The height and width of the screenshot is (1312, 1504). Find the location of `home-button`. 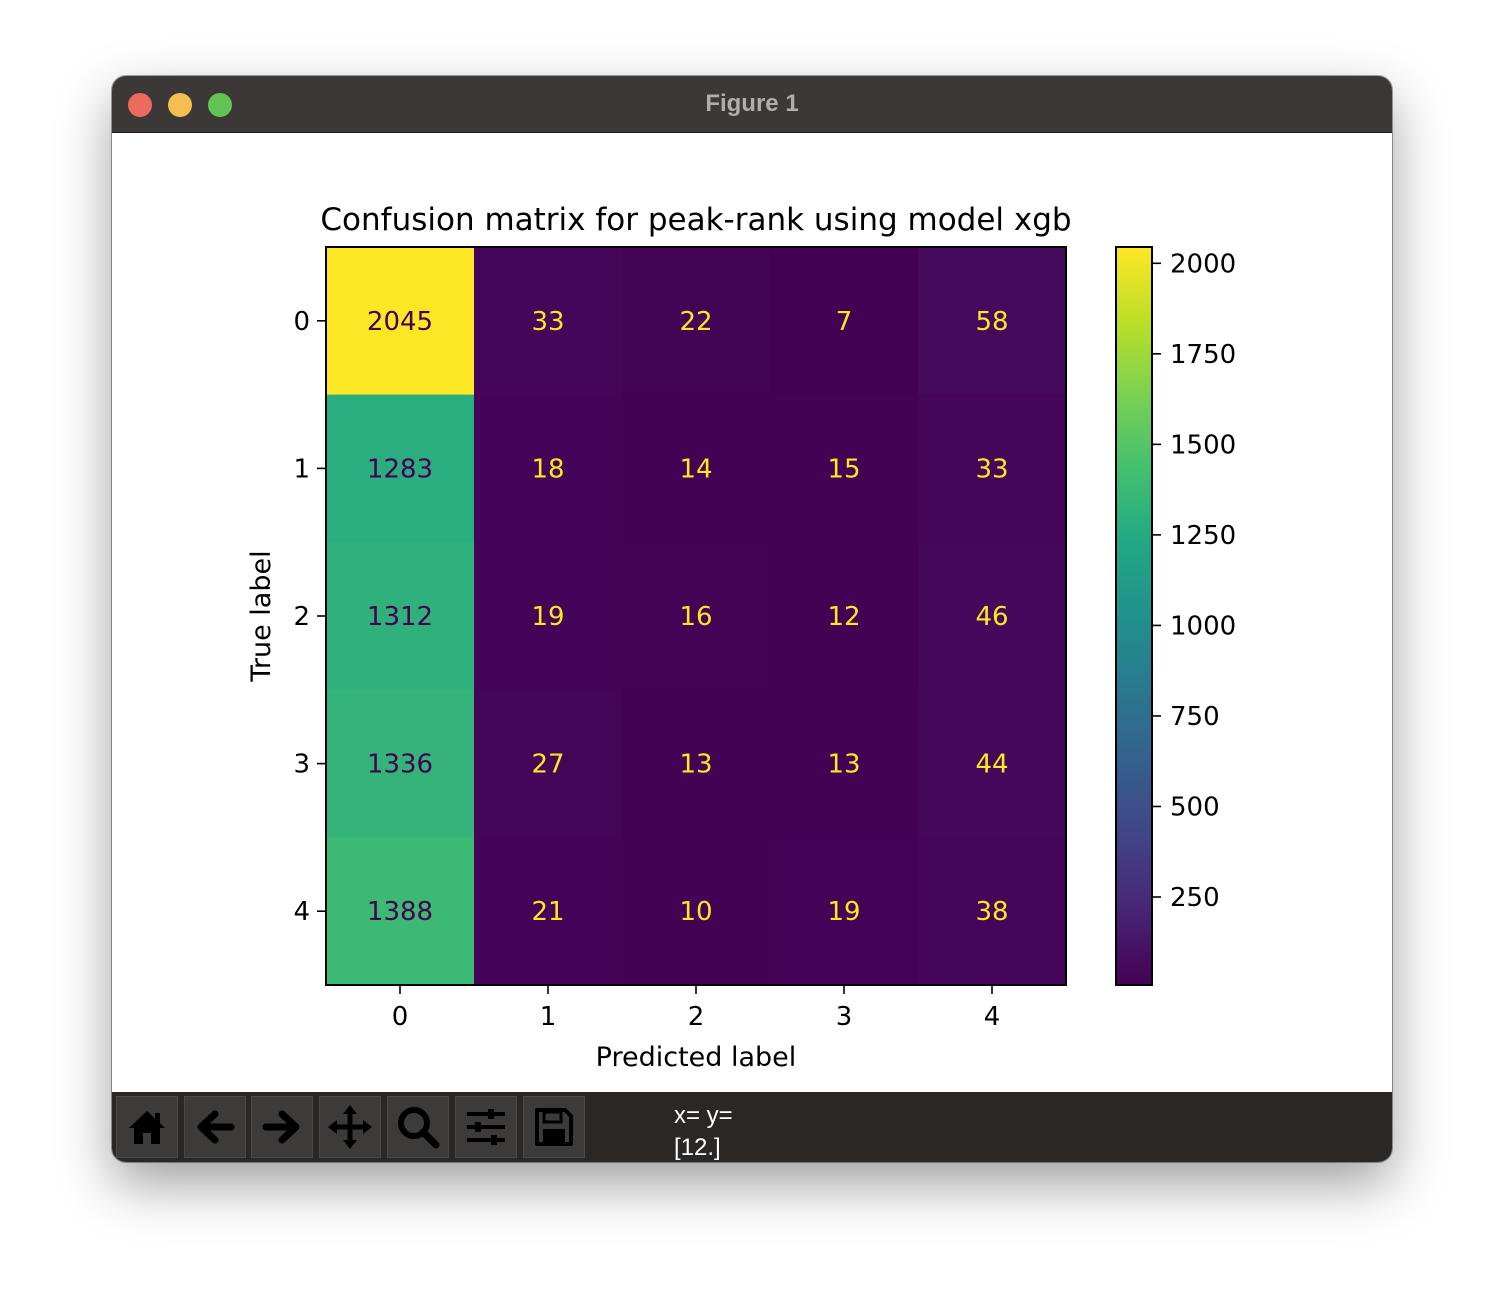

home-button is located at coordinates (147, 1127).